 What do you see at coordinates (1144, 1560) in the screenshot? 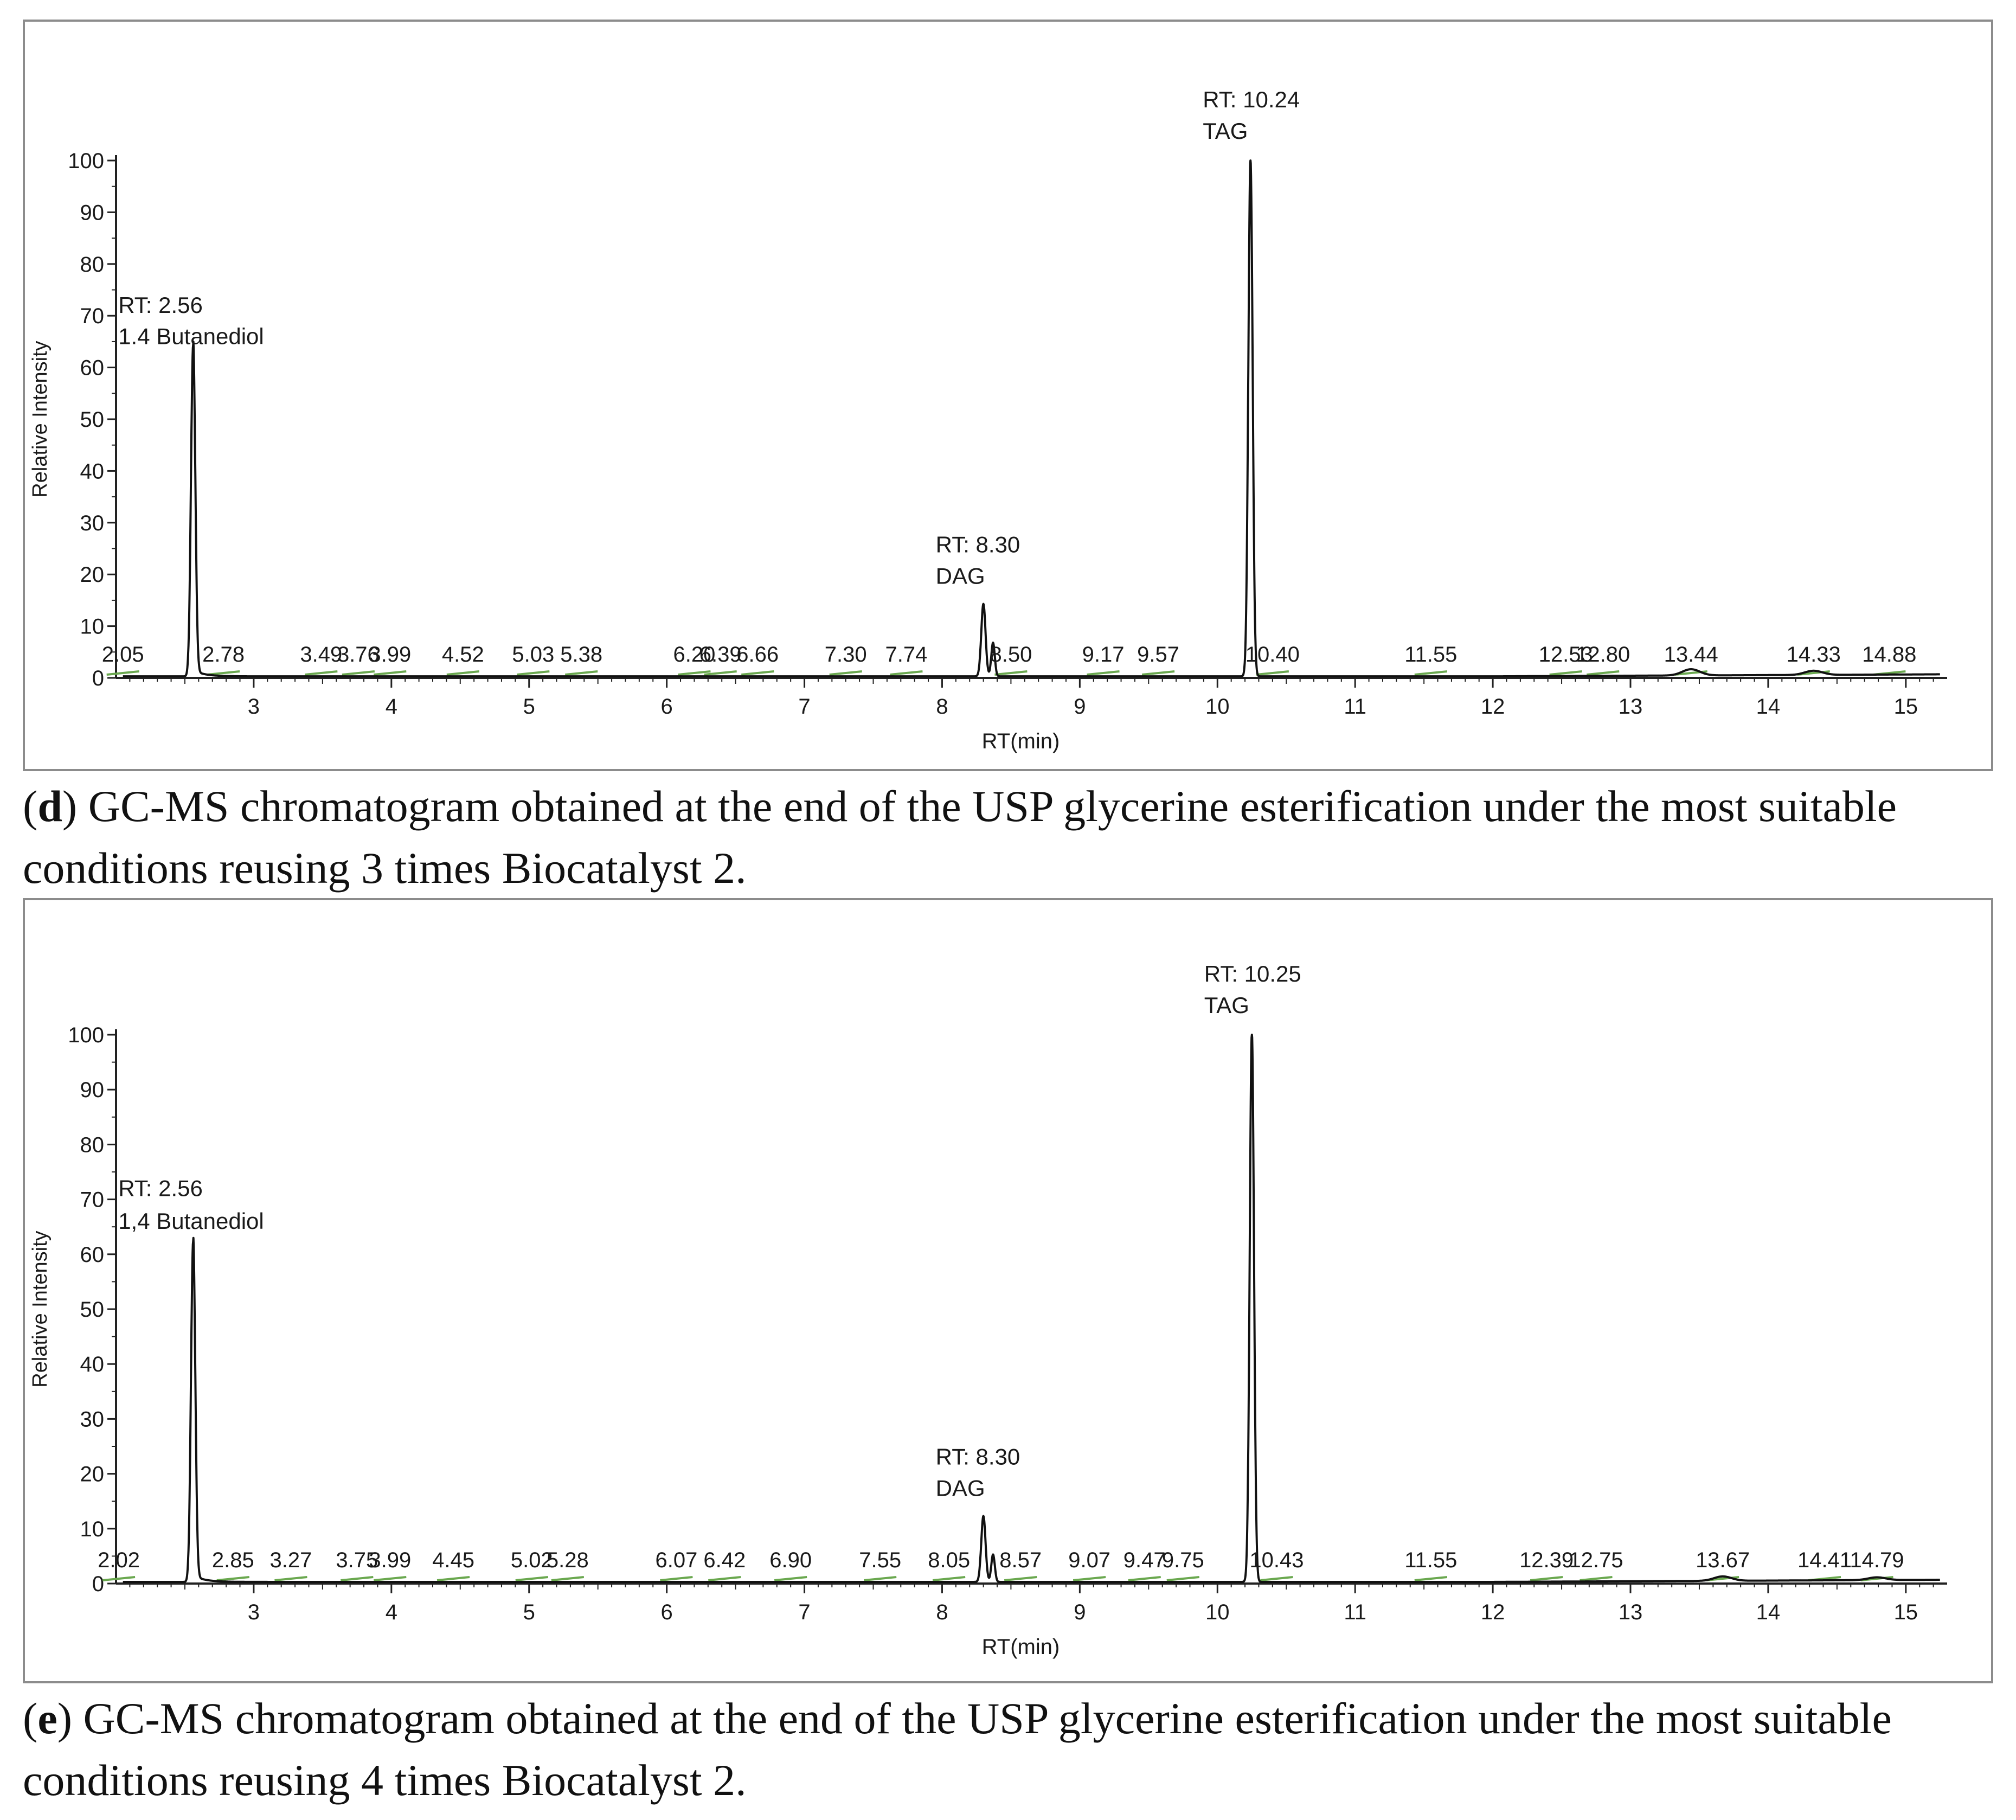
I see `rt-annotation: 9.47` at bounding box center [1144, 1560].